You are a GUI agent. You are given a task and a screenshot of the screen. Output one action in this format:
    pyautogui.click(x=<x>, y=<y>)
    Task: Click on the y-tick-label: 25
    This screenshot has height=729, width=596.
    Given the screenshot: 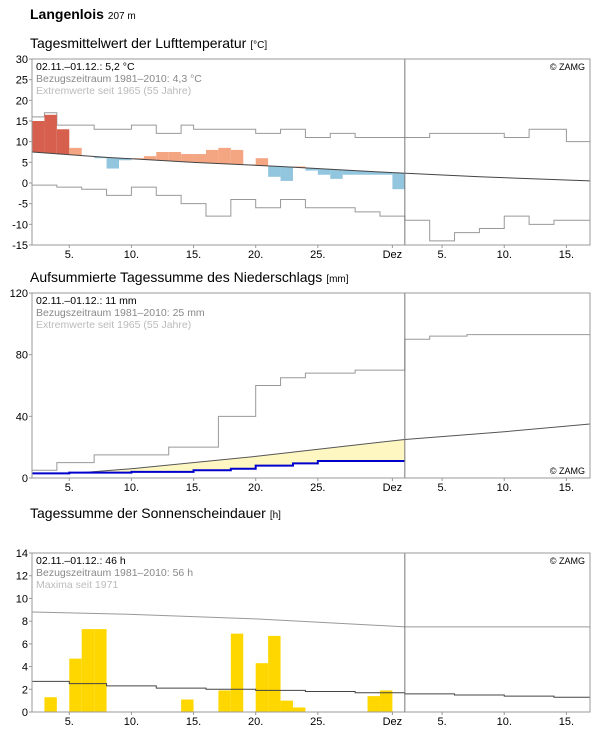 What is the action you would take?
    pyautogui.click(x=22, y=81)
    